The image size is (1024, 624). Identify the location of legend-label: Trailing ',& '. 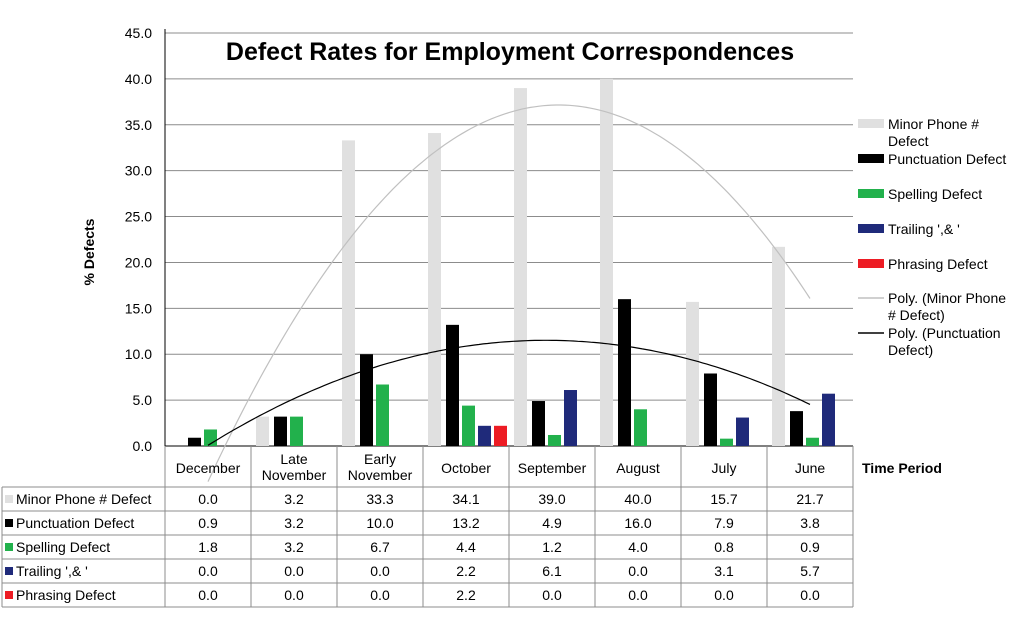
(924, 229).